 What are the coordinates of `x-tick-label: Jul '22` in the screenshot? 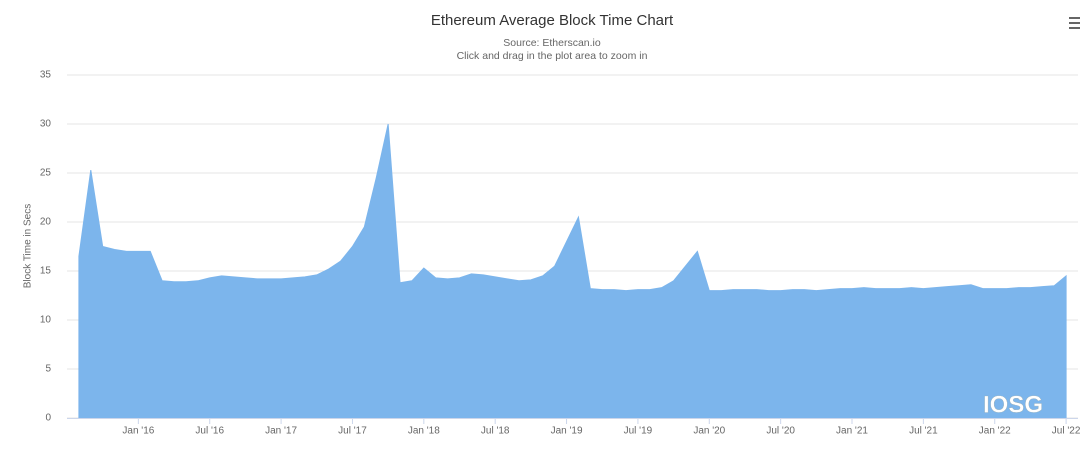 It's located at (1066, 431).